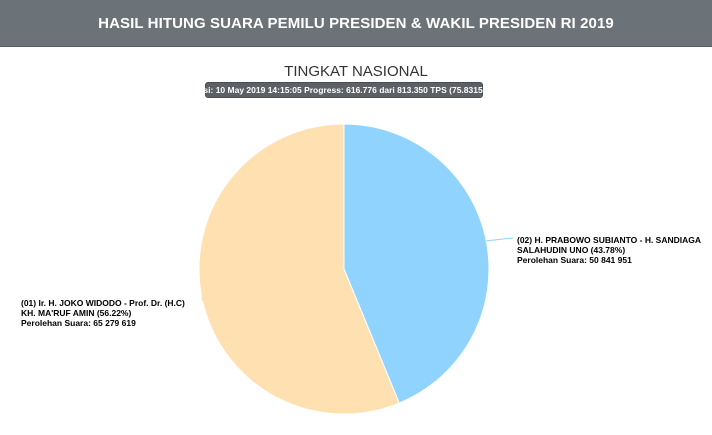 The image size is (712, 435). What do you see at coordinates (571, 250) in the screenshot?
I see `slice-label-line: SALAHUDIN UNO (43.78%)` at bounding box center [571, 250].